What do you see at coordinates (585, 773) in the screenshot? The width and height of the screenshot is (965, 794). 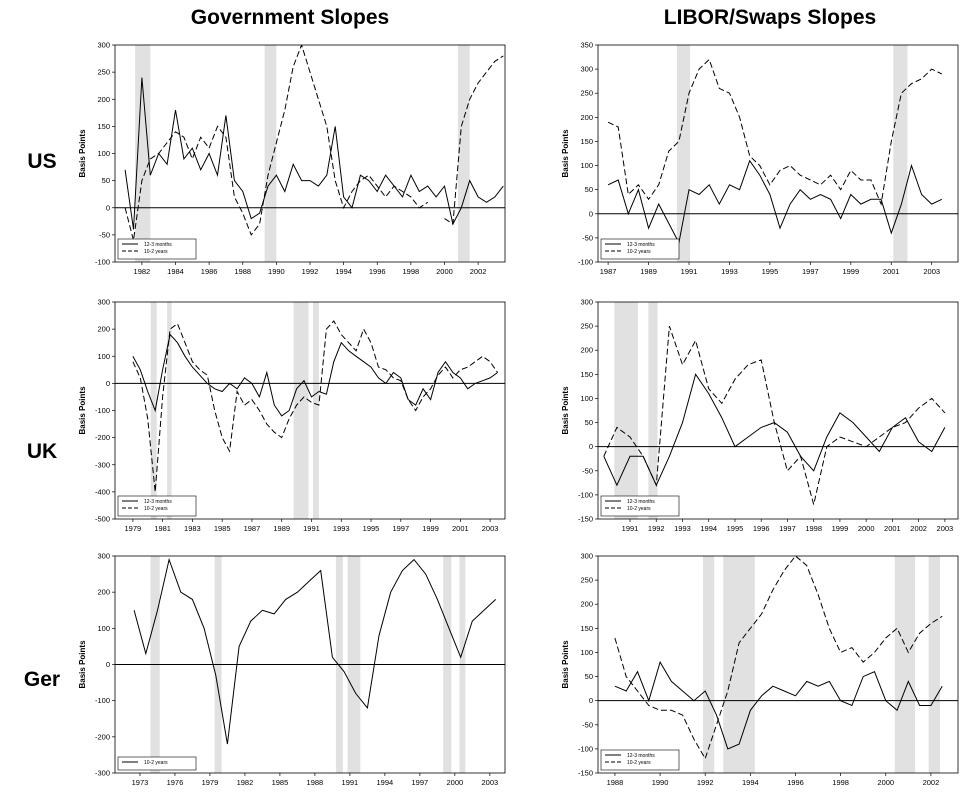 I see `y-tick-label: -150` at bounding box center [585, 773].